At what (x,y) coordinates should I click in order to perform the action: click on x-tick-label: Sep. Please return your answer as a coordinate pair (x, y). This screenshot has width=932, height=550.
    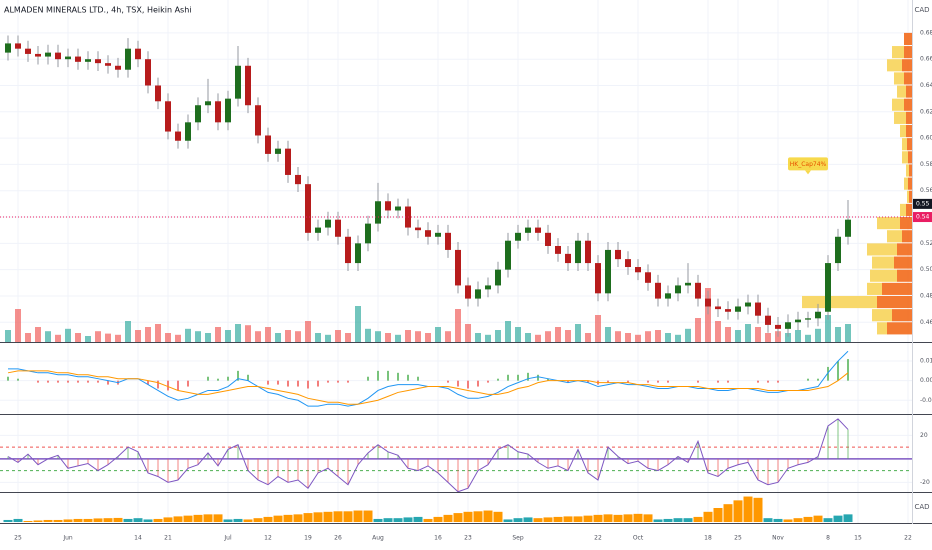
    Looking at the image, I should click on (518, 538).